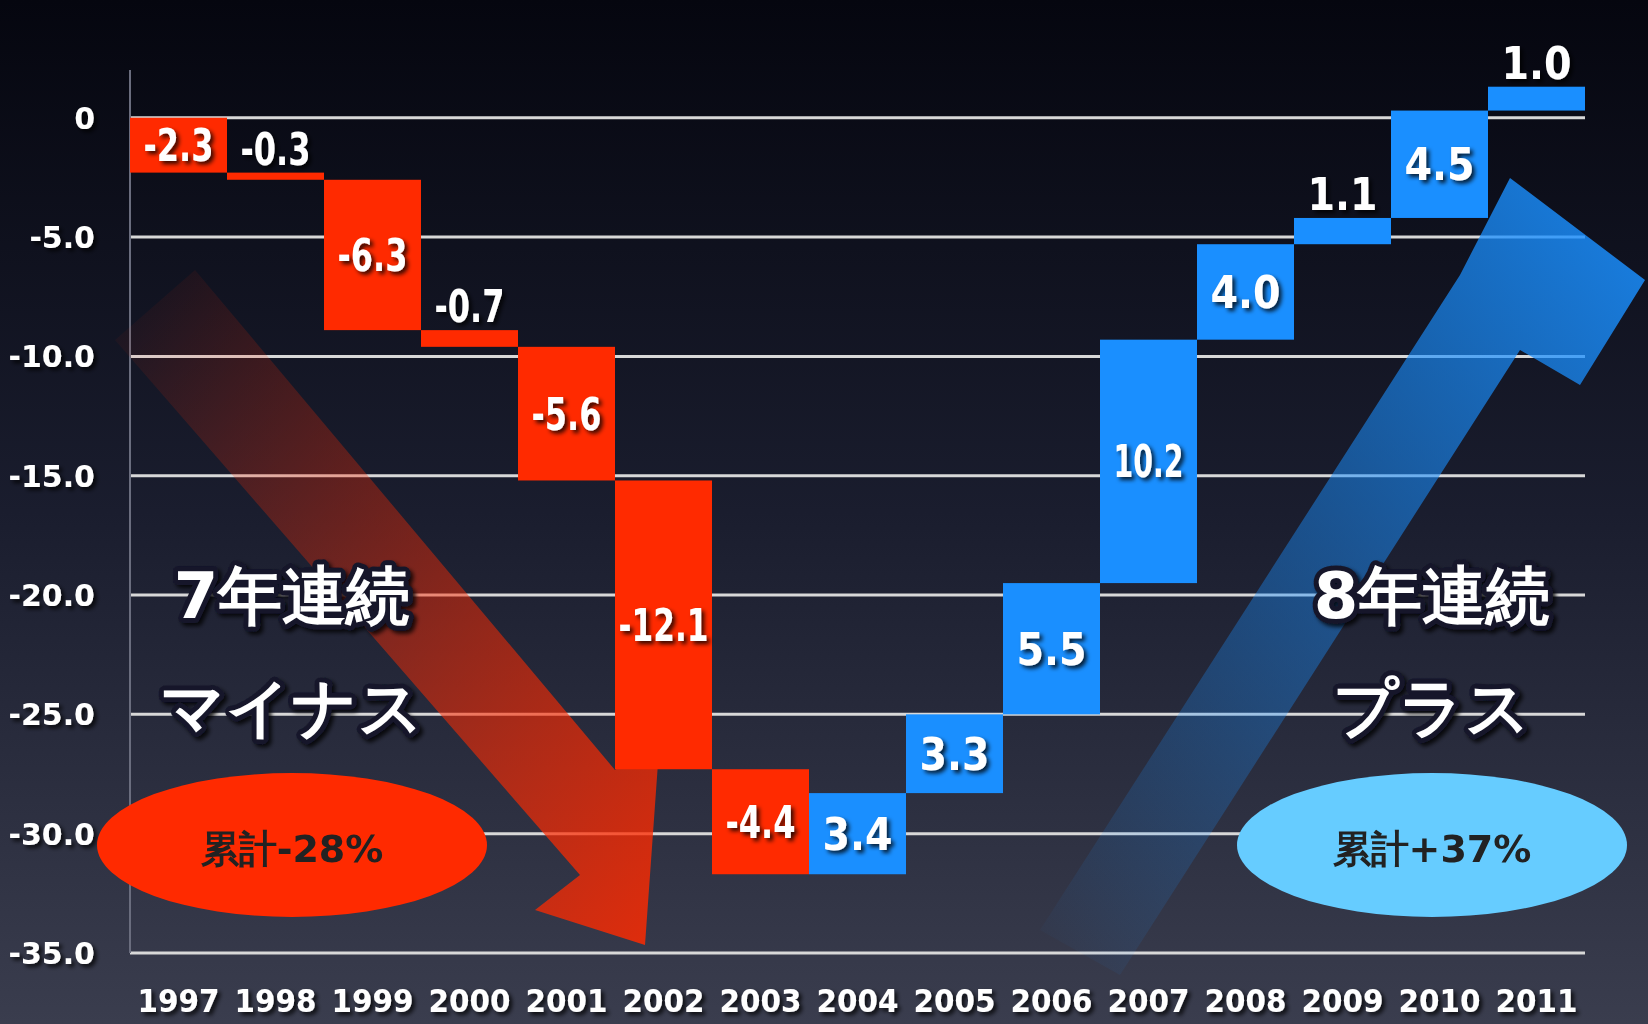 Image resolution: width=1648 pixels, height=1024 pixels. I want to click on x-tick-label: 2002, so click(667, 1001).